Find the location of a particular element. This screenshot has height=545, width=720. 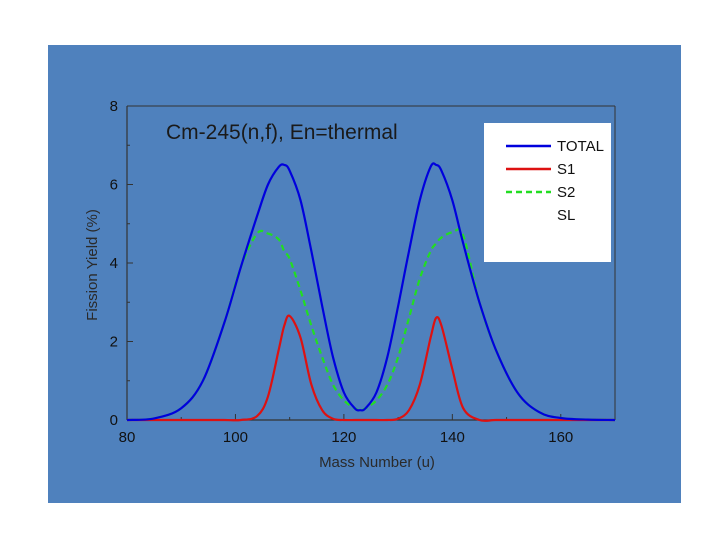

legend-label-total: TOTAL is located at coordinates (580, 146).